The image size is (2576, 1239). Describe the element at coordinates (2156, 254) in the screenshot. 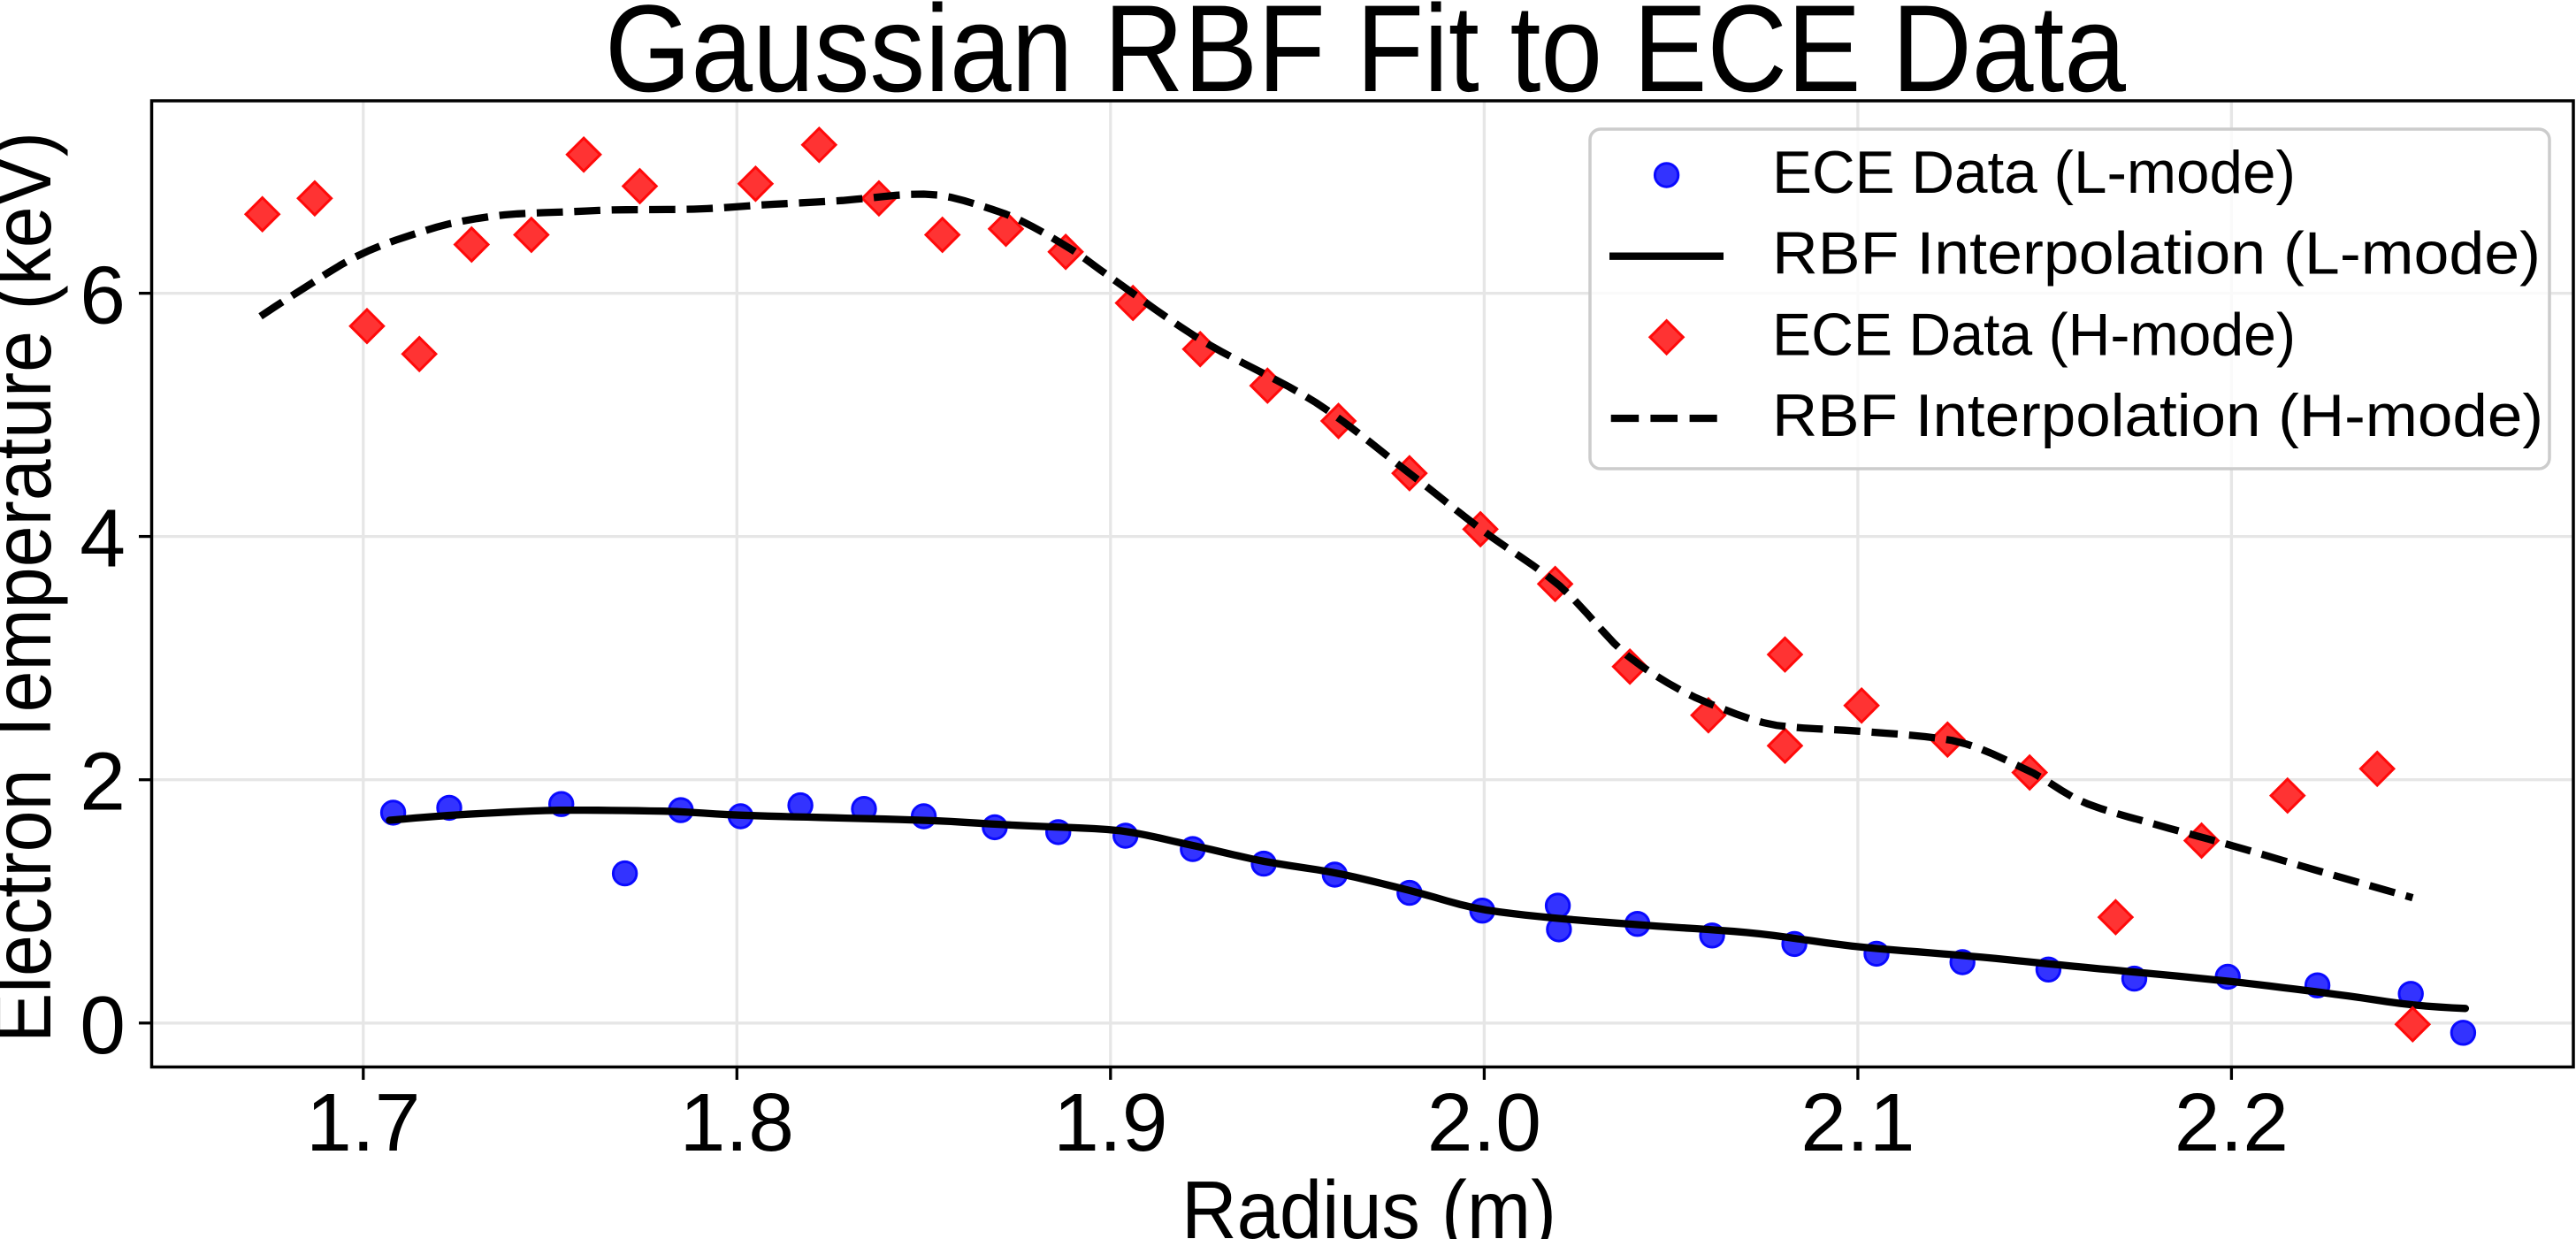

I see `svg-text: RBF Interpolation (L-mode)` at that location.